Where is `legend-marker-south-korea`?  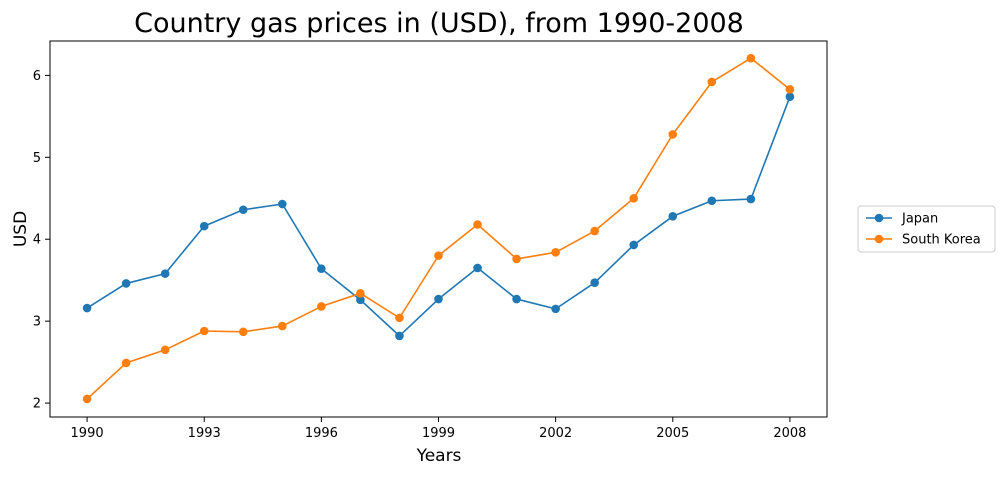
legend-marker-south-korea is located at coordinates (879, 239).